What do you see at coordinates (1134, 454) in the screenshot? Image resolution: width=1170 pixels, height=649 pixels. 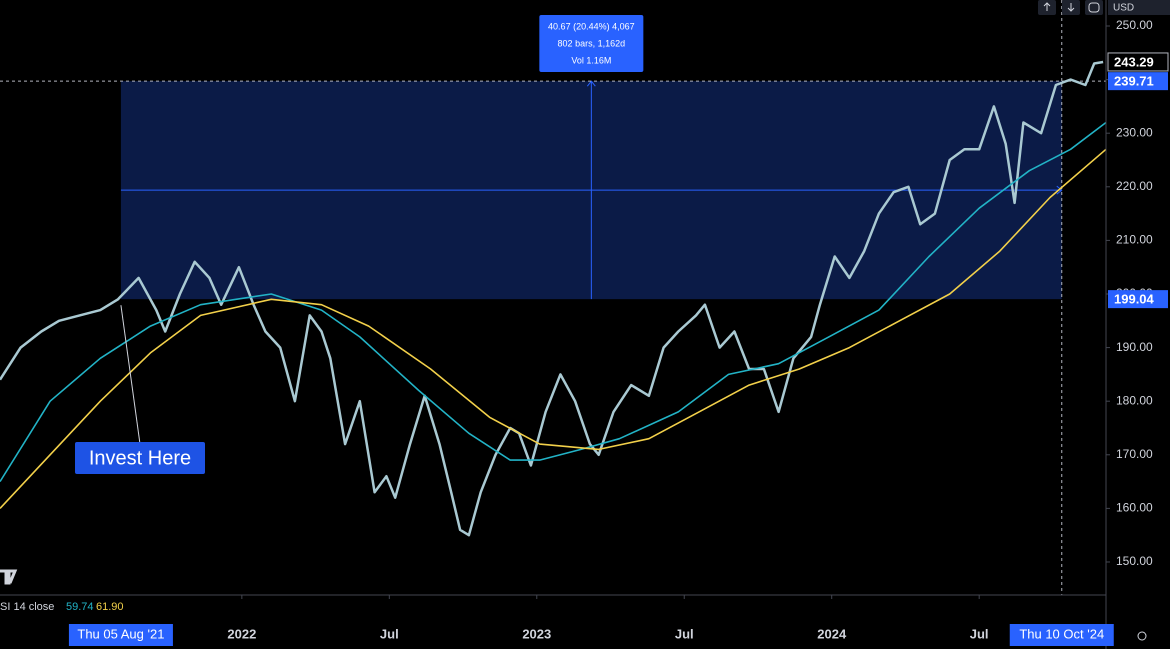 I see `y-tick-label: 170.00` at bounding box center [1134, 454].